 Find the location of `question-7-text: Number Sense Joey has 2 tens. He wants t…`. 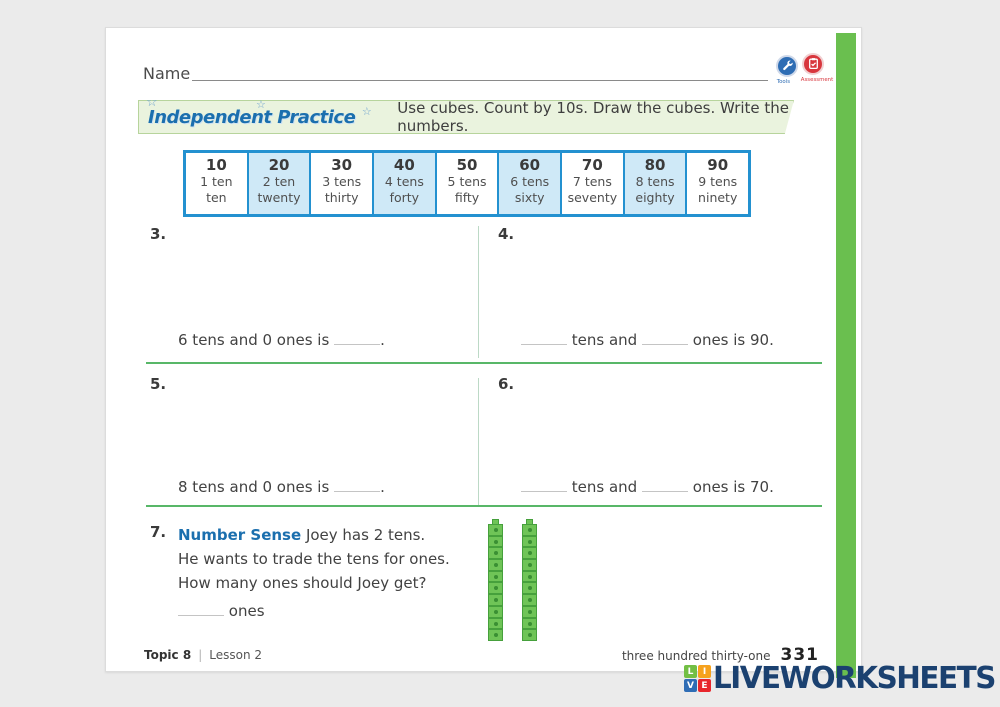

question-7-text: Number Sense Joey has 2 tens. He wants t… is located at coordinates (314, 559).